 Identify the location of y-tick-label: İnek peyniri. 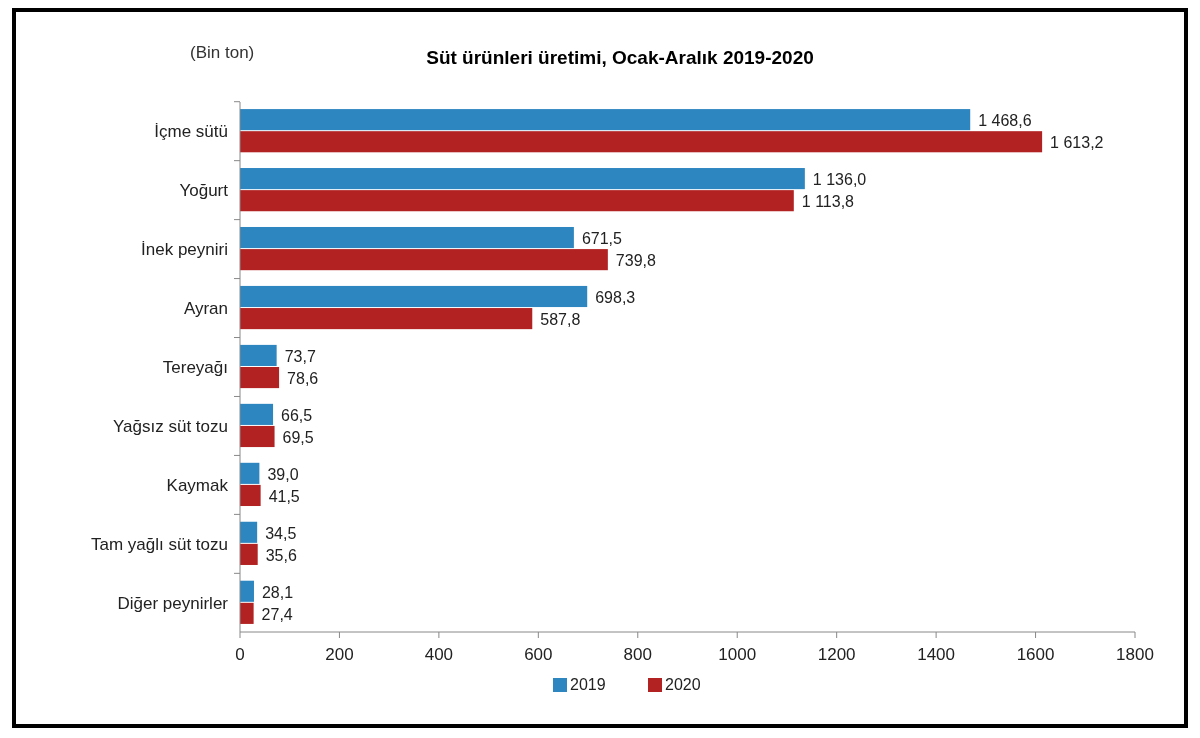
(184, 250).